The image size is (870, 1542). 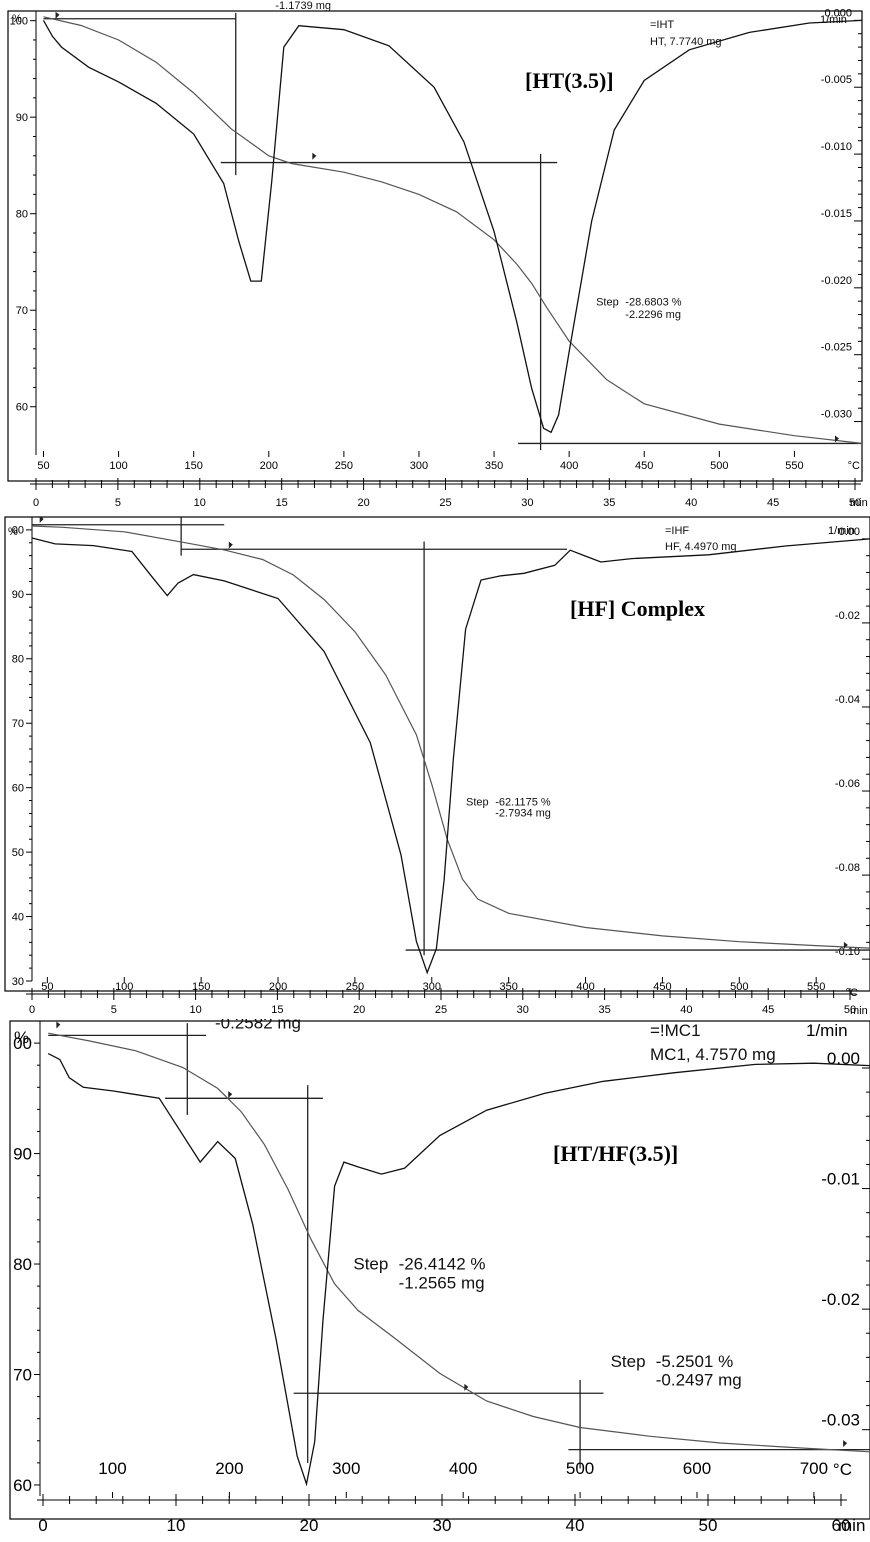 I want to click on sample-id: =IHT, so click(x=662, y=25).